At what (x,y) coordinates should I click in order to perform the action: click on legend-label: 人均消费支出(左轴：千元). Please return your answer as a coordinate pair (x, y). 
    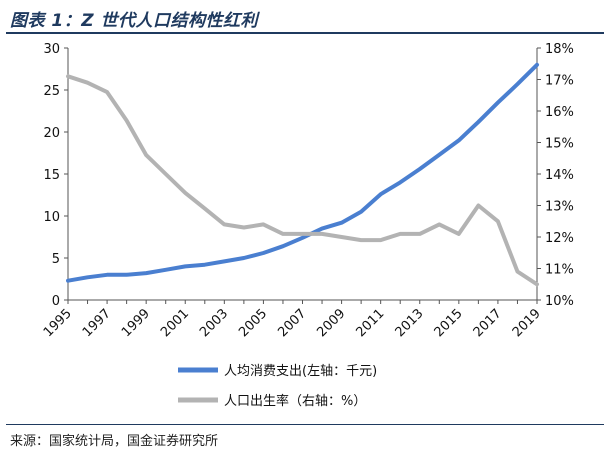
    Looking at the image, I should click on (300, 371).